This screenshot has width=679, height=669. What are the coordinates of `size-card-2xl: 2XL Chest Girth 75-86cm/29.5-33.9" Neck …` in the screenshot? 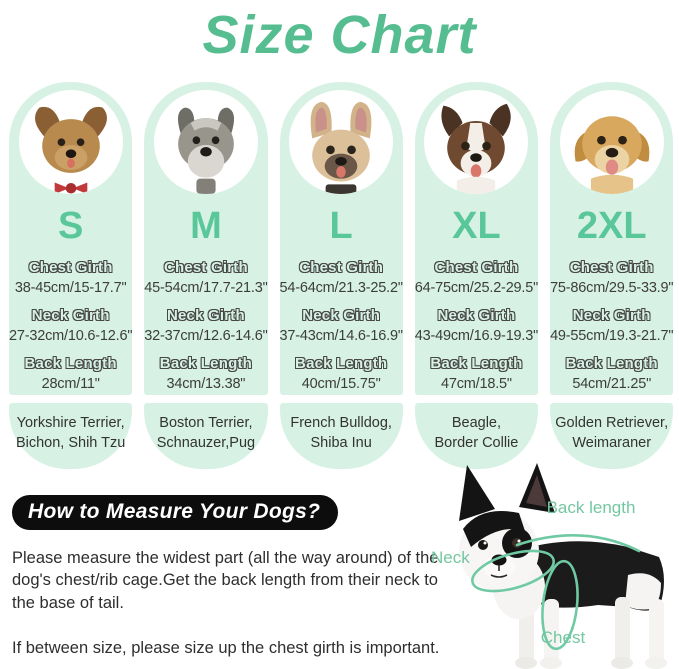 It's located at (612, 238).